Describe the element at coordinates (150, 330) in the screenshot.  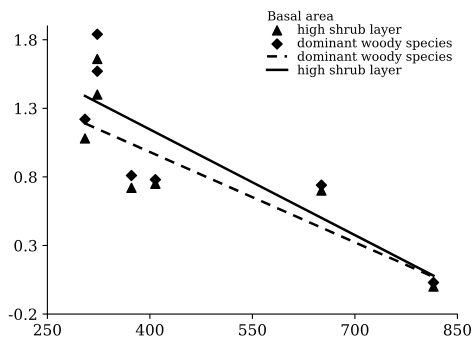
I see `x-tick-label: 400` at that location.